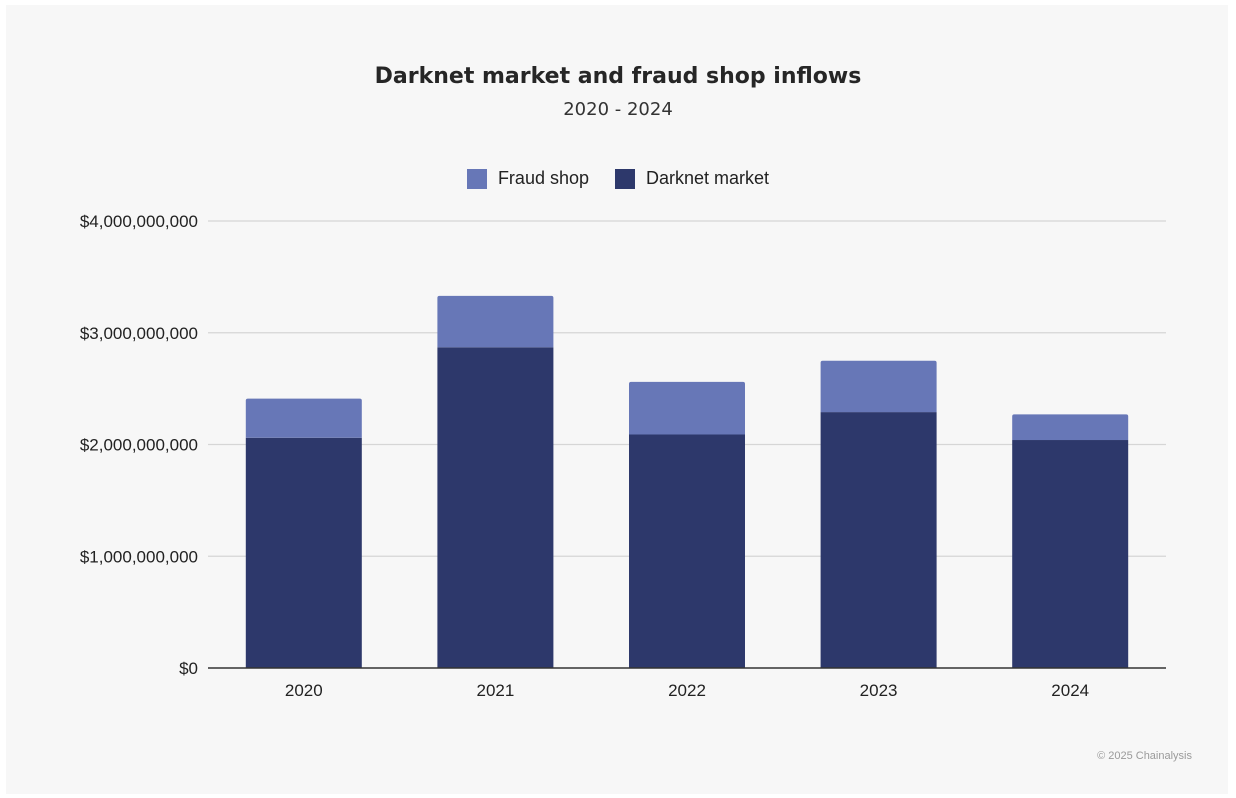 This screenshot has width=1236, height=798. Describe the element at coordinates (618, 109) in the screenshot. I see `chart-subtitle: 2020 - 2024` at that location.